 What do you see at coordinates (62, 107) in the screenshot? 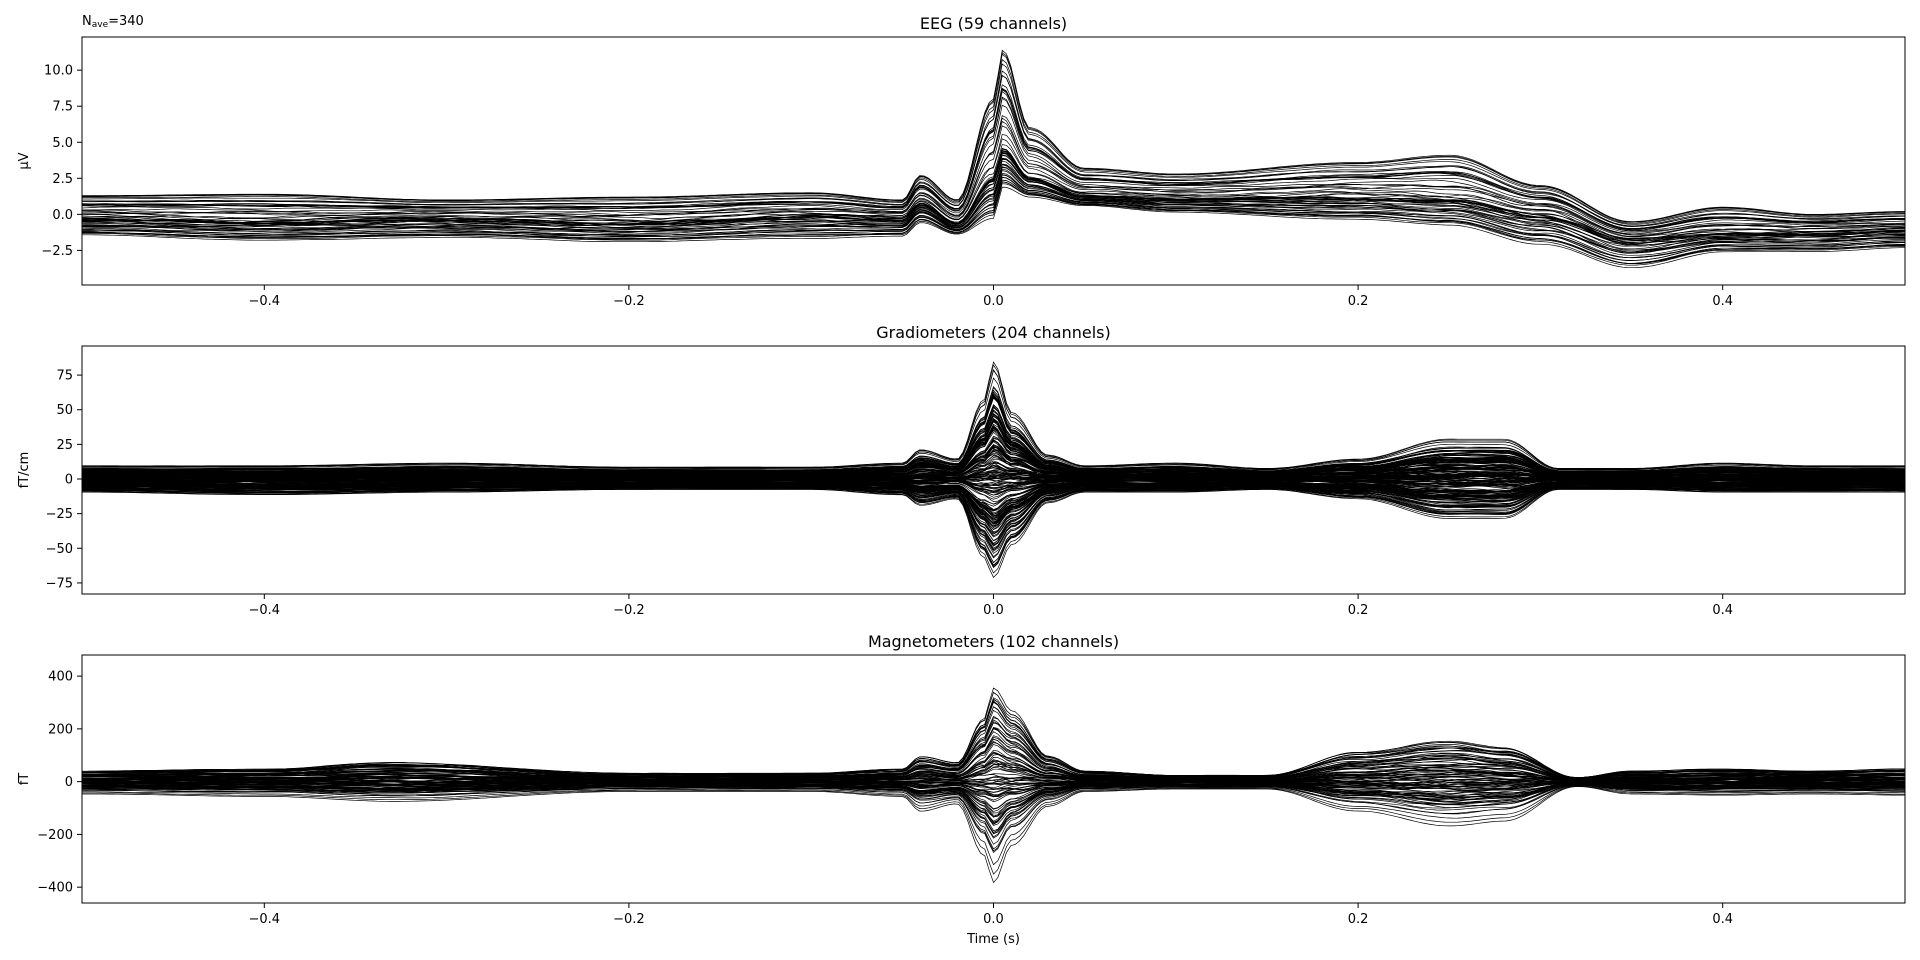
I see `y-tick-label: 7.5` at bounding box center [62, 107].